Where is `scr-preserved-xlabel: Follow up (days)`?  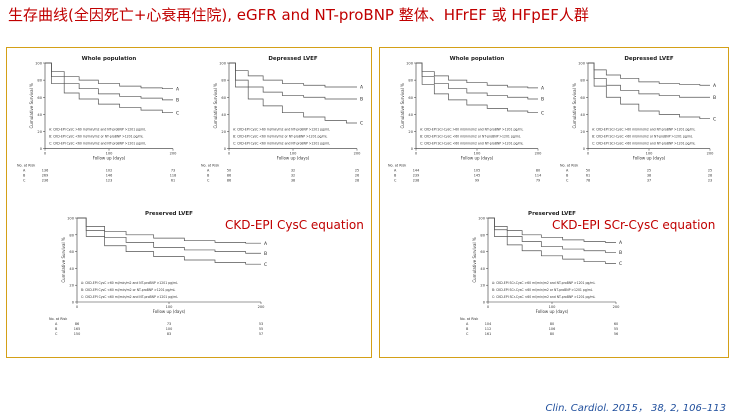 scr-preserved-xlabel: Follow up (days) is located at coordinates (552, 311).